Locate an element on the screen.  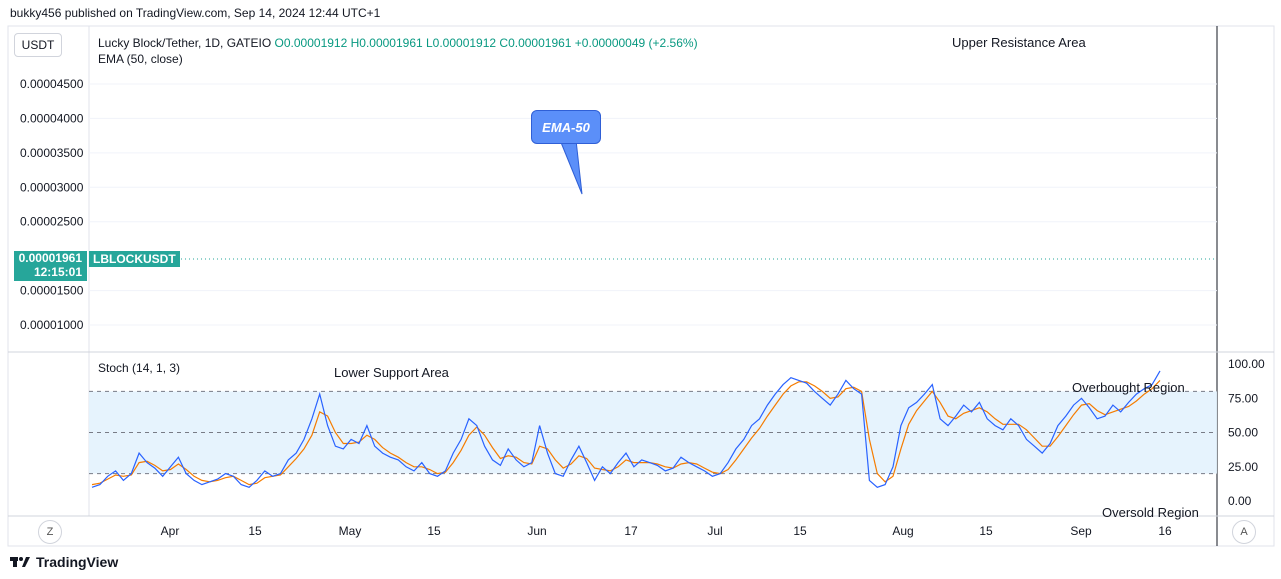
time-tick-label: May is located at coordinates (350, 531).